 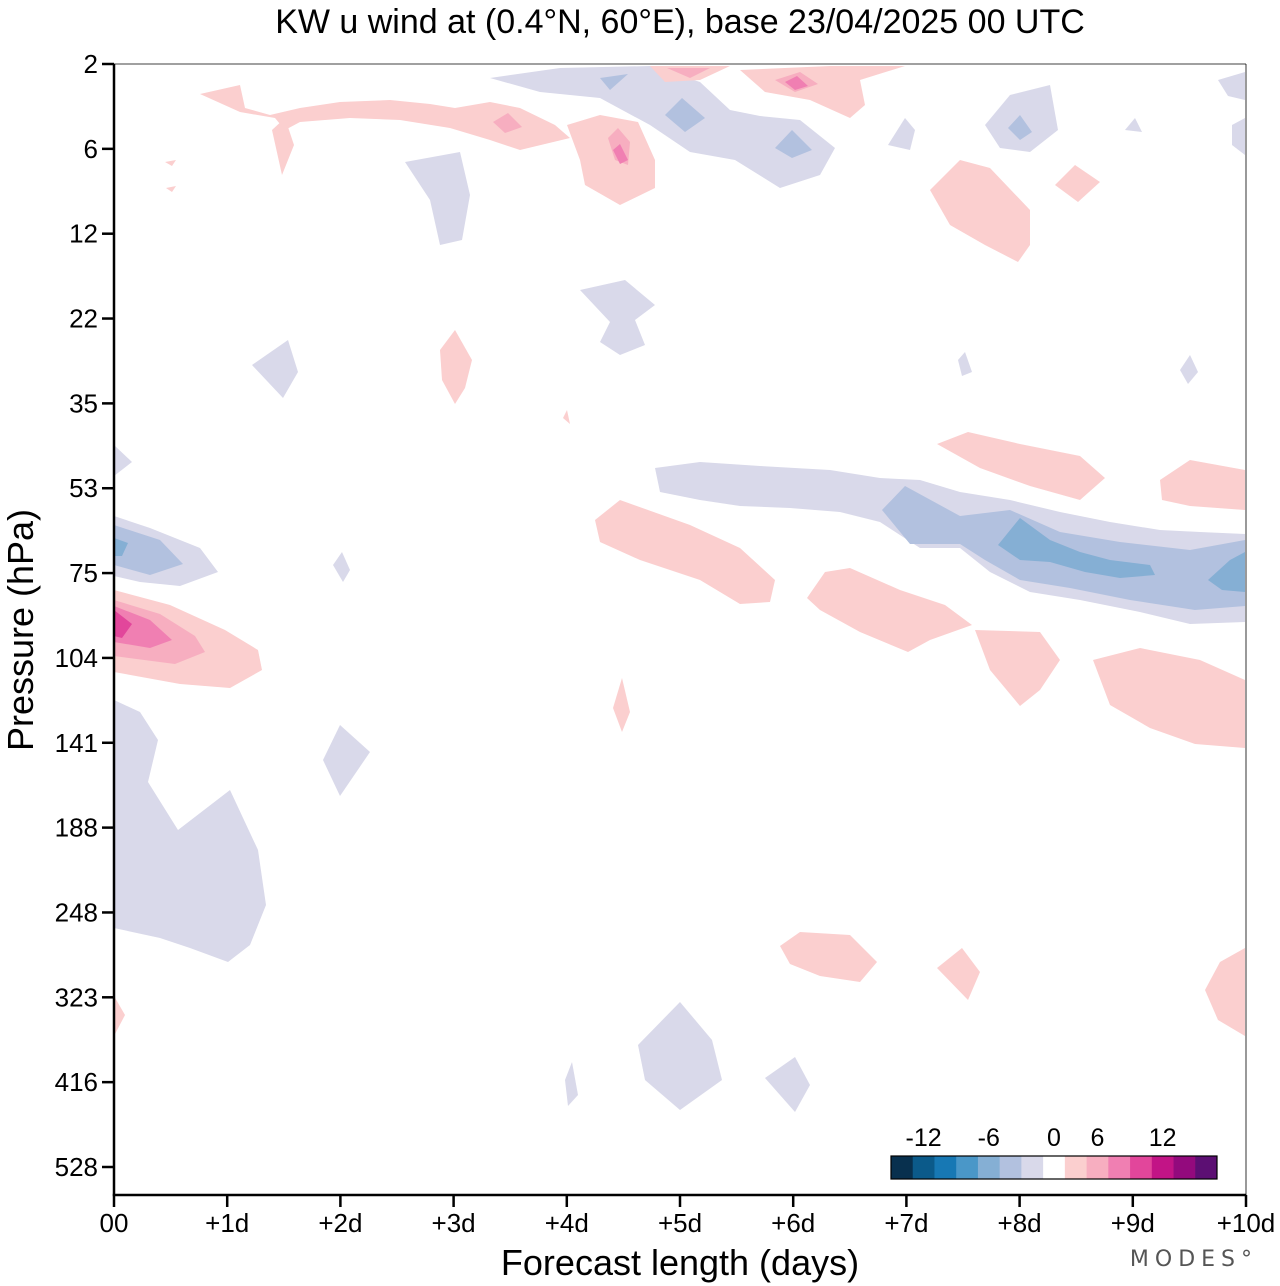 I want to click on x-tick-label: +1d, so click(x=227, y=1223).